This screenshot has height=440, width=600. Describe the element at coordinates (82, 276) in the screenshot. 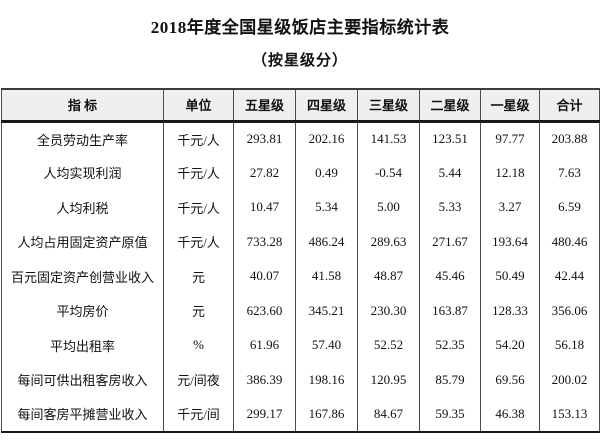

I see `indicator-cell: 百元固定资产创营业收入` at that location.